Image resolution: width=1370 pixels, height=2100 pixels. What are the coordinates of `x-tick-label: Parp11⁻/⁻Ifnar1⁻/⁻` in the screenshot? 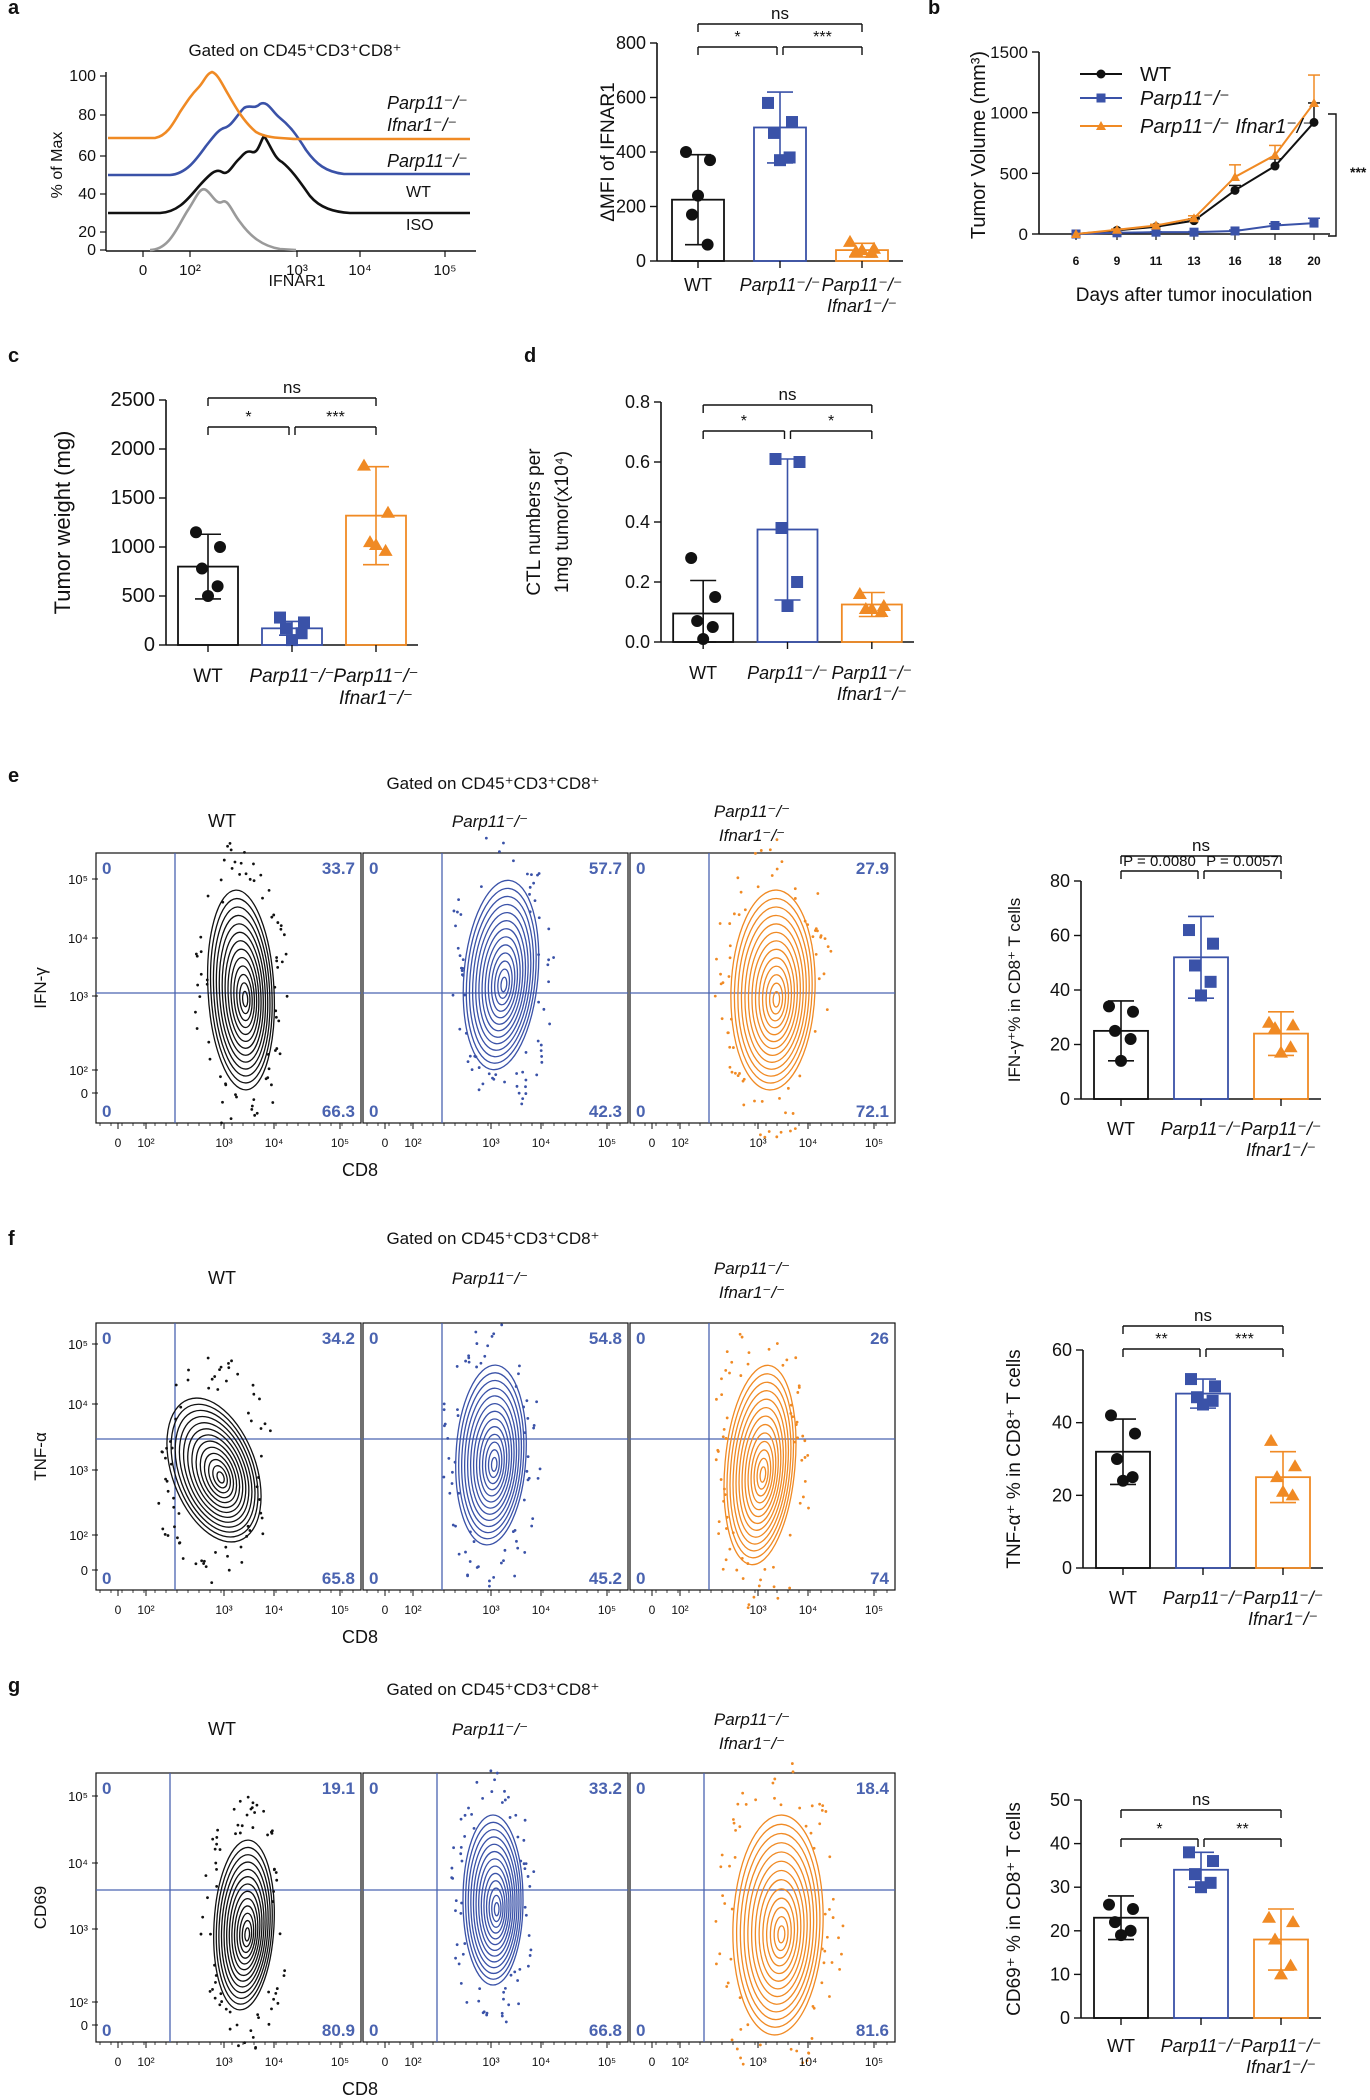 It's located at (1281, 1139).